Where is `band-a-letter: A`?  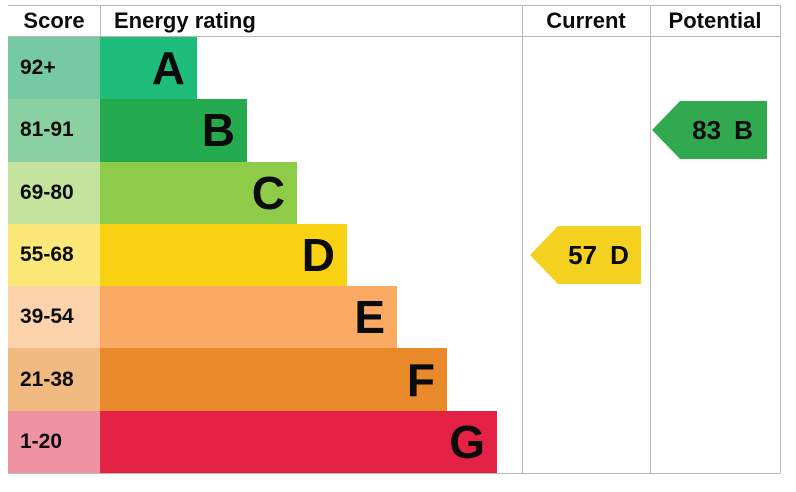 band-a-letter: A is located at coordinates (168, 68).